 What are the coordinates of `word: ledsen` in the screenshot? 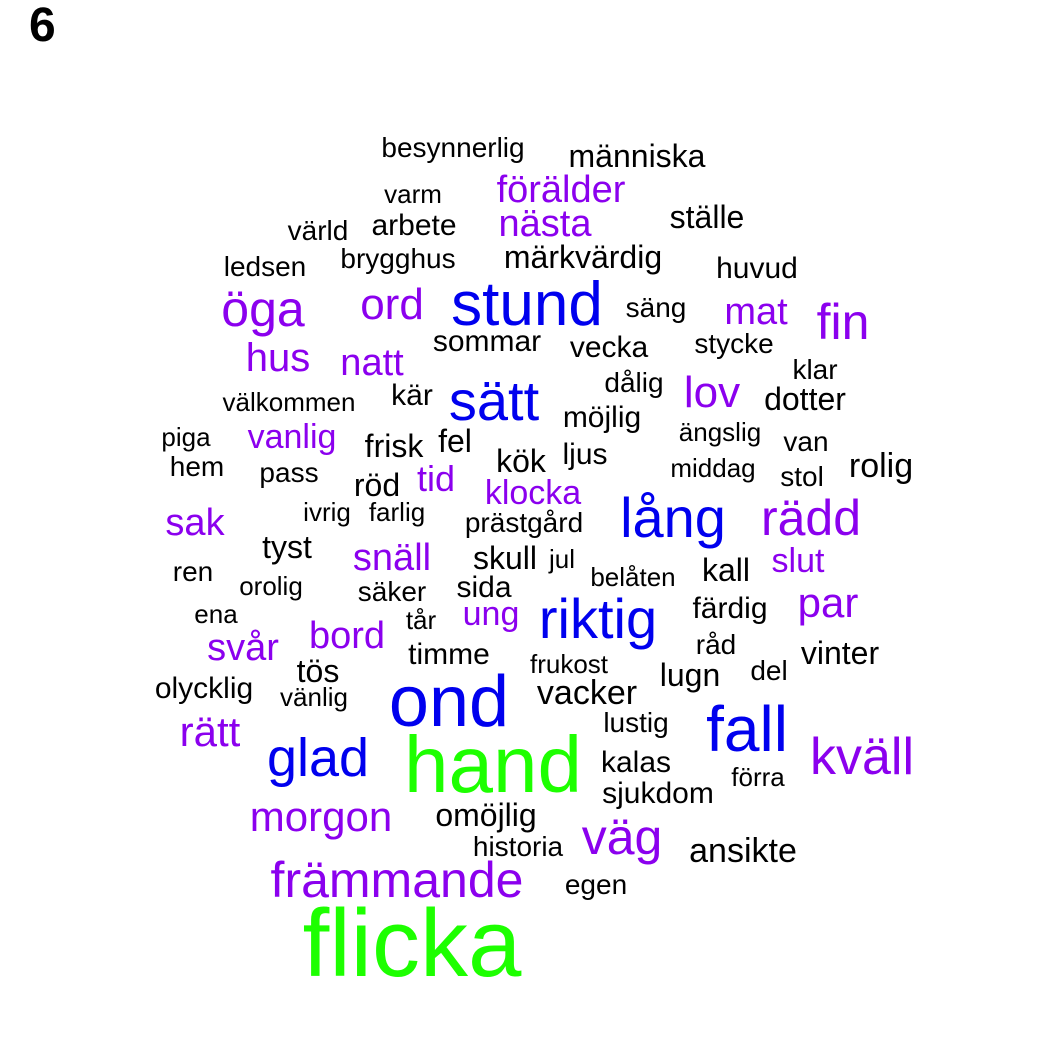 It's located at (265, 266).